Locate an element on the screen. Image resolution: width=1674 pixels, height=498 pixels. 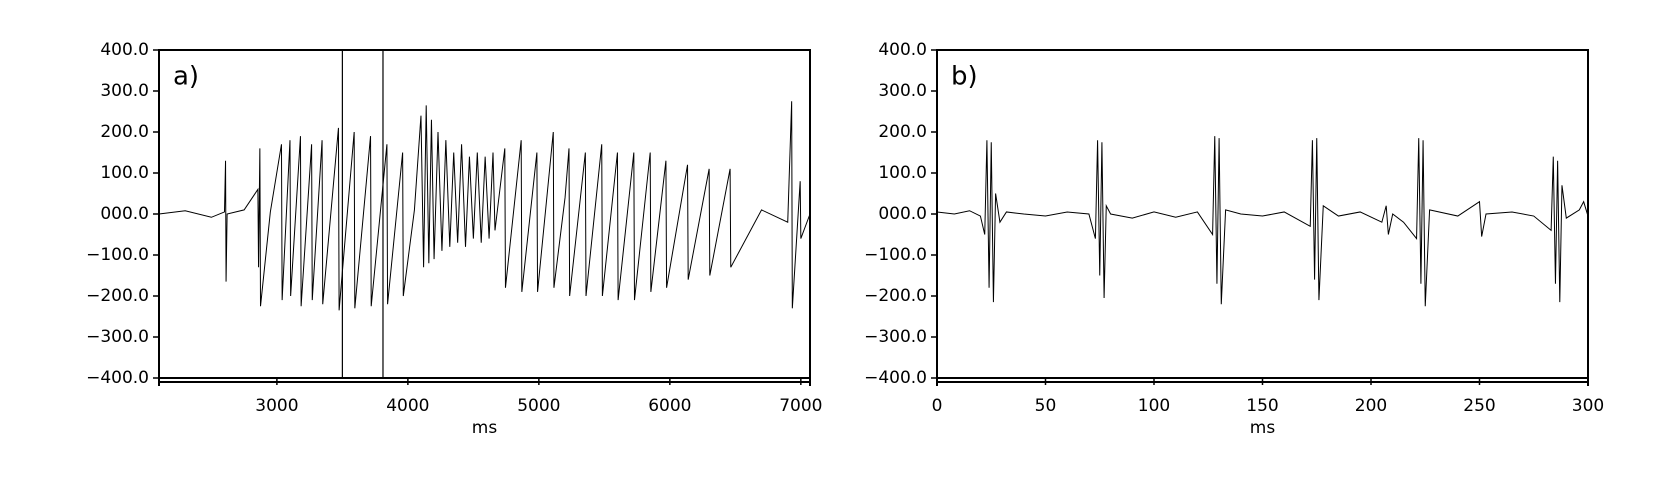
x-tick-label: 250 is located at coordinates (1479, 406).